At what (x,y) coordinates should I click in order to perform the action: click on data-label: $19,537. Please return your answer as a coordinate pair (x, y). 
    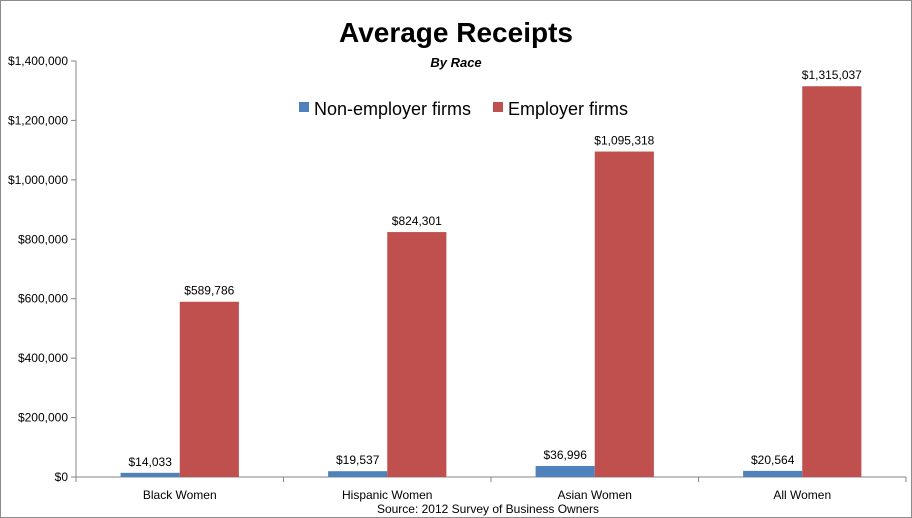
    Looking at the image, I should click on (358, 460).